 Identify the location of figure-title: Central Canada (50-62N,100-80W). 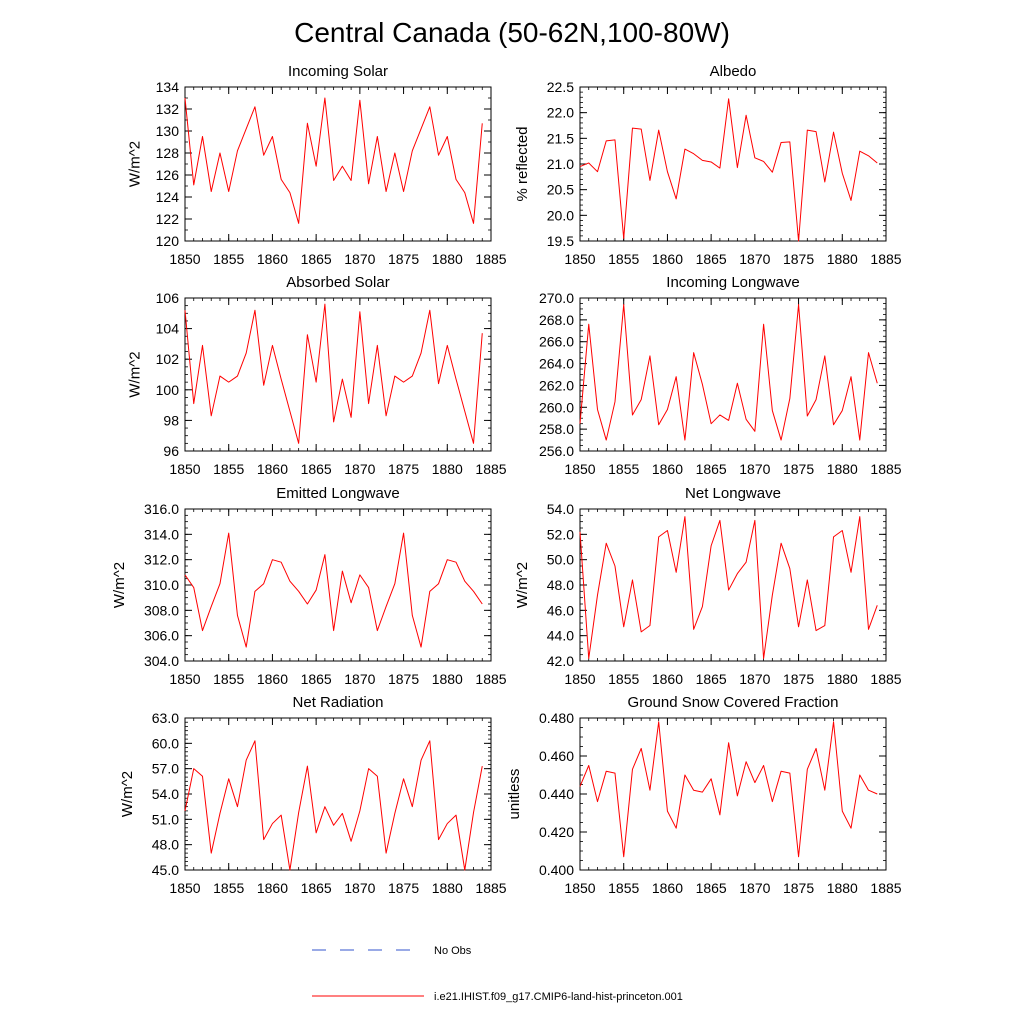
(512, 32).